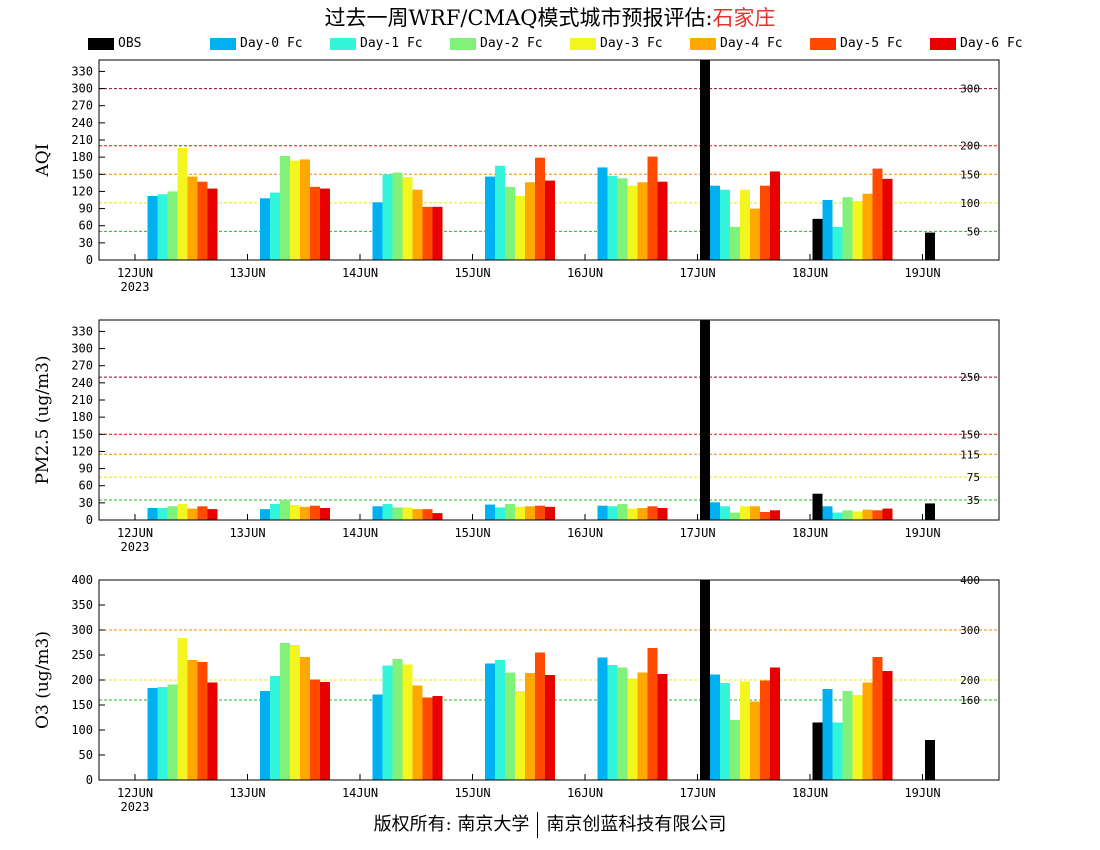 Image resolution: width=1100 pixels, height=850 pixels. What do you see at coordinates (636, 824) in the screenshot?
I see `footer-right: 南京创蓝科技有限公司` at bounding box center [636, 824].